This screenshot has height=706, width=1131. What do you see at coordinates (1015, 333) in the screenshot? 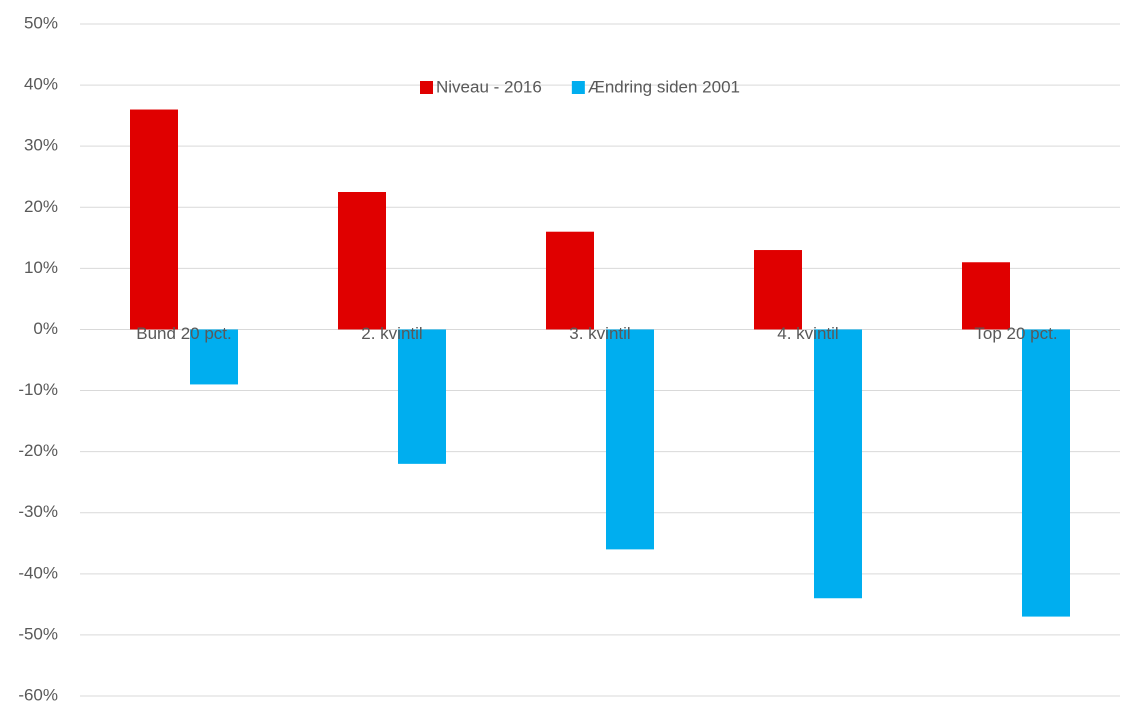
I see `x-tick-label: Top 20 pct.` at bounding box center [1015, 333].